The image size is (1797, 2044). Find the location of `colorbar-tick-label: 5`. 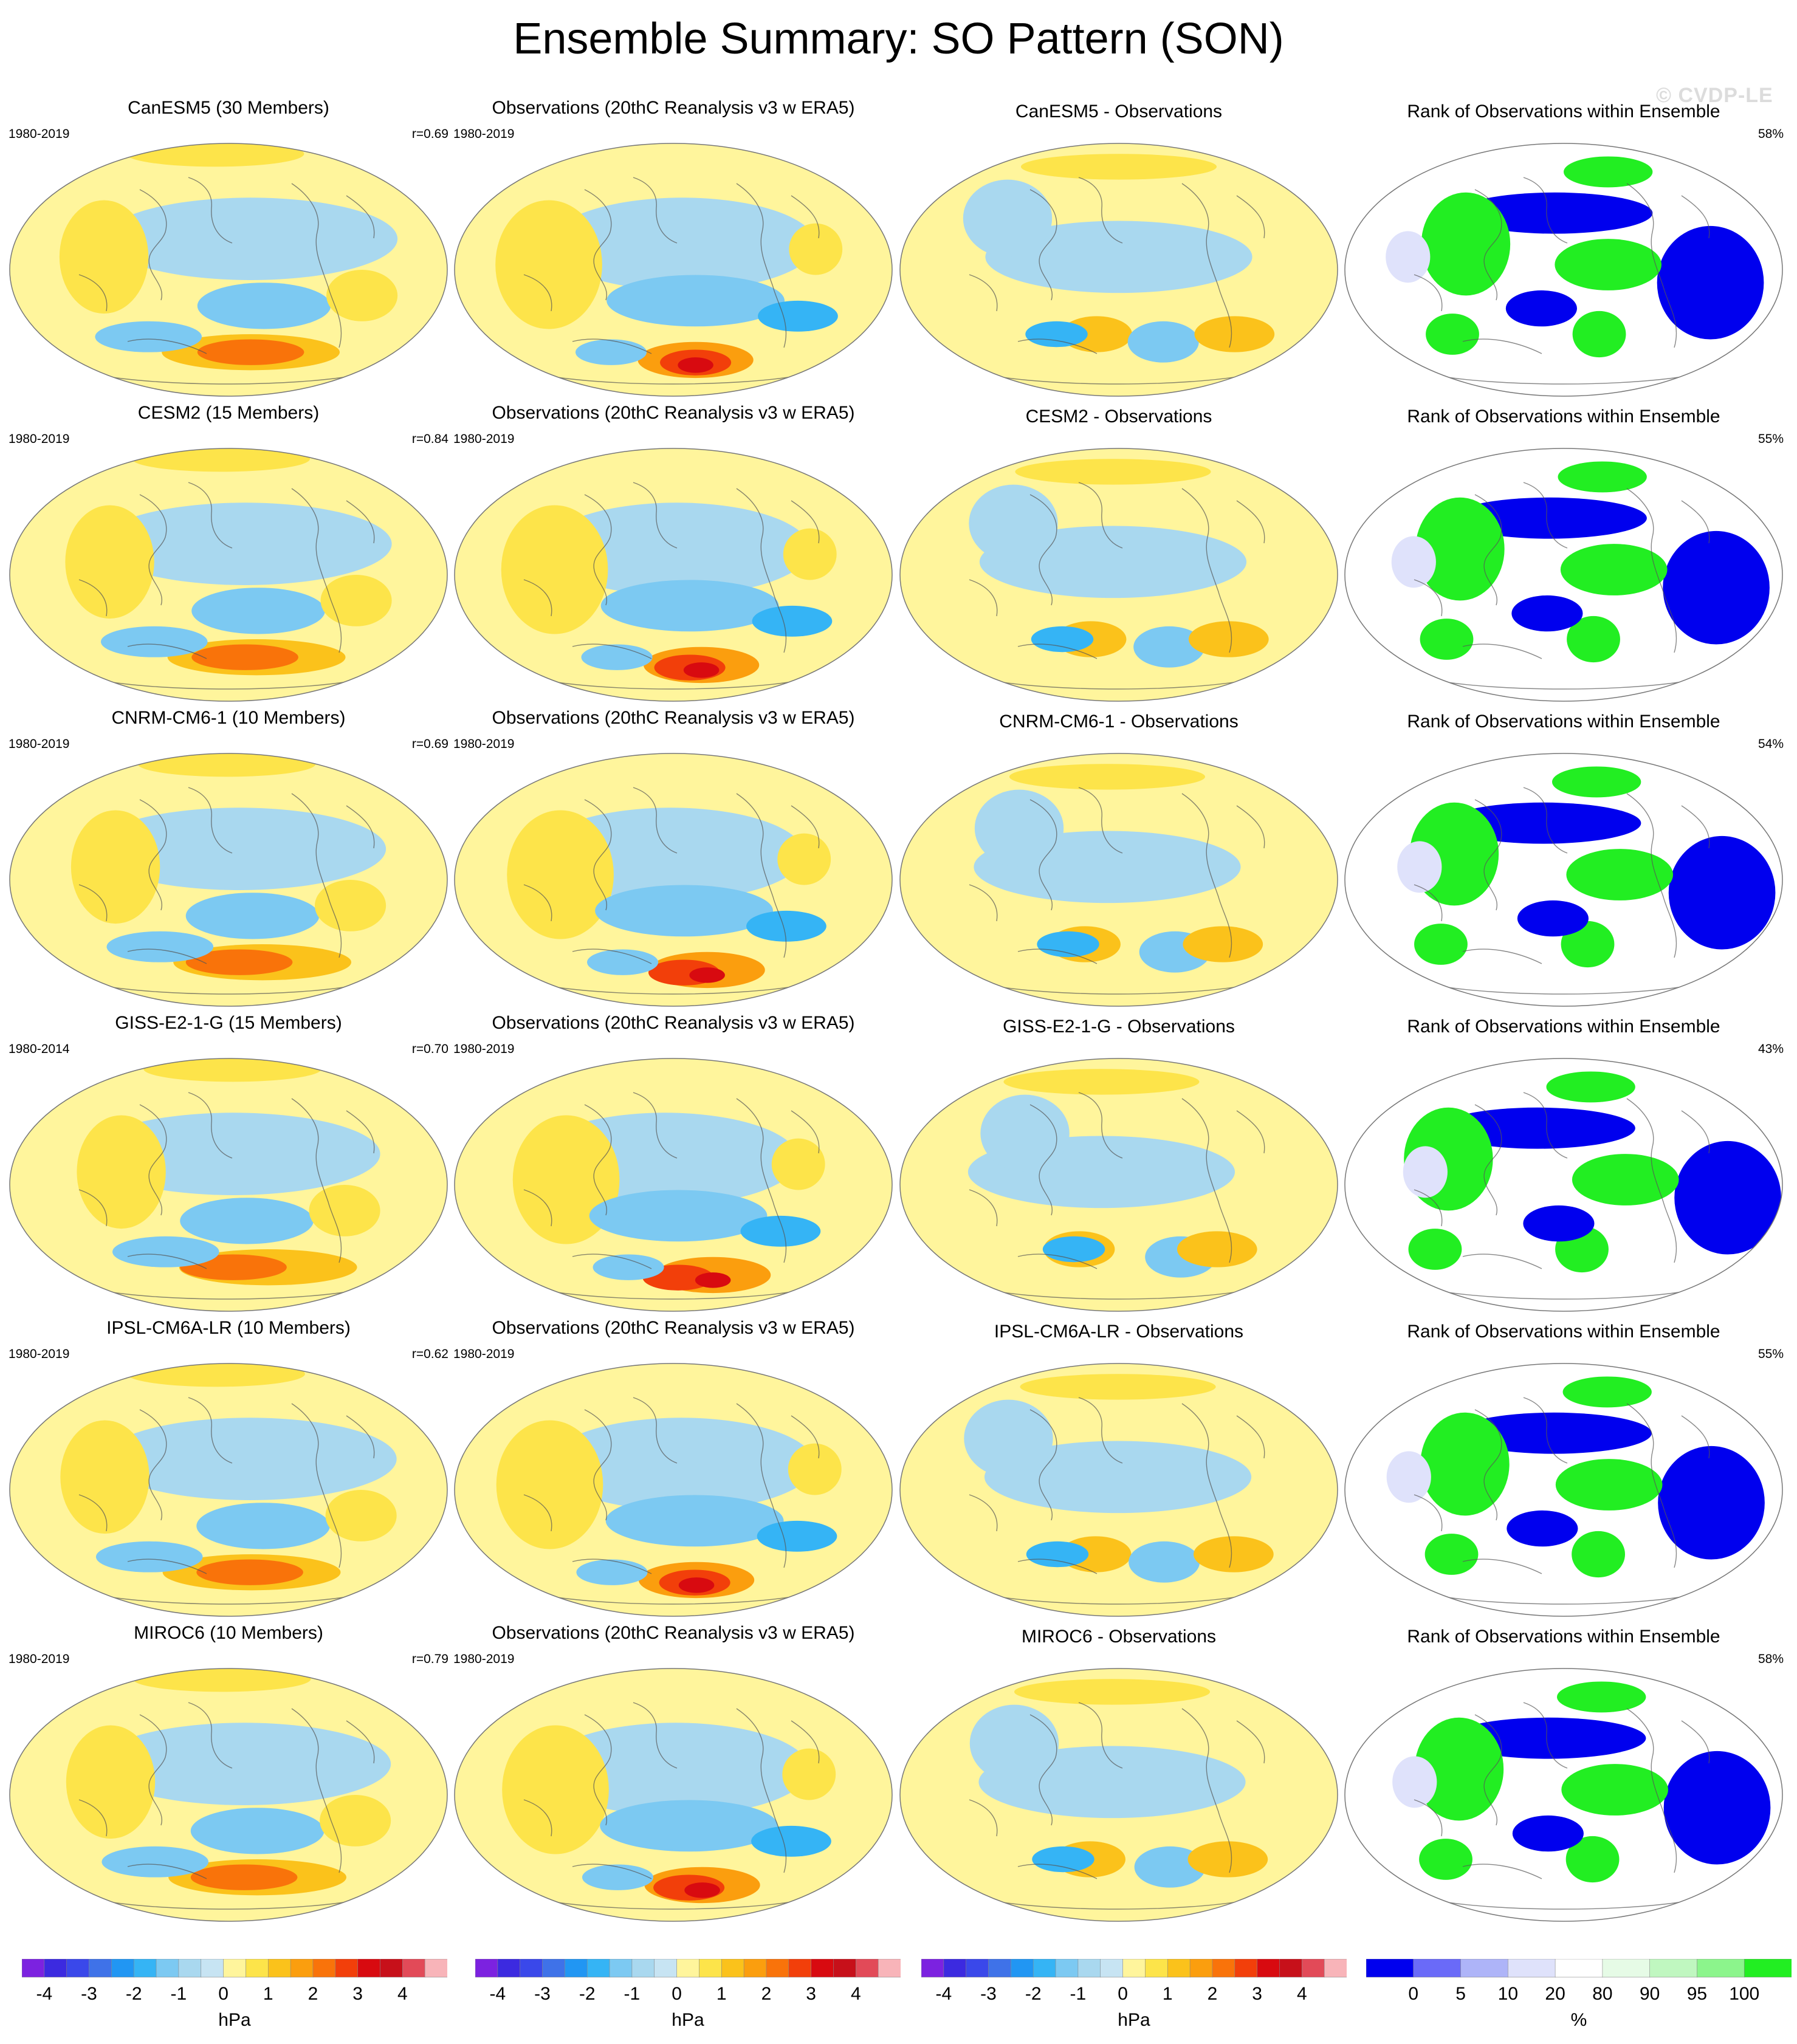

colorbar-tick-label: 5 is located at coordinates (1460, 1994).